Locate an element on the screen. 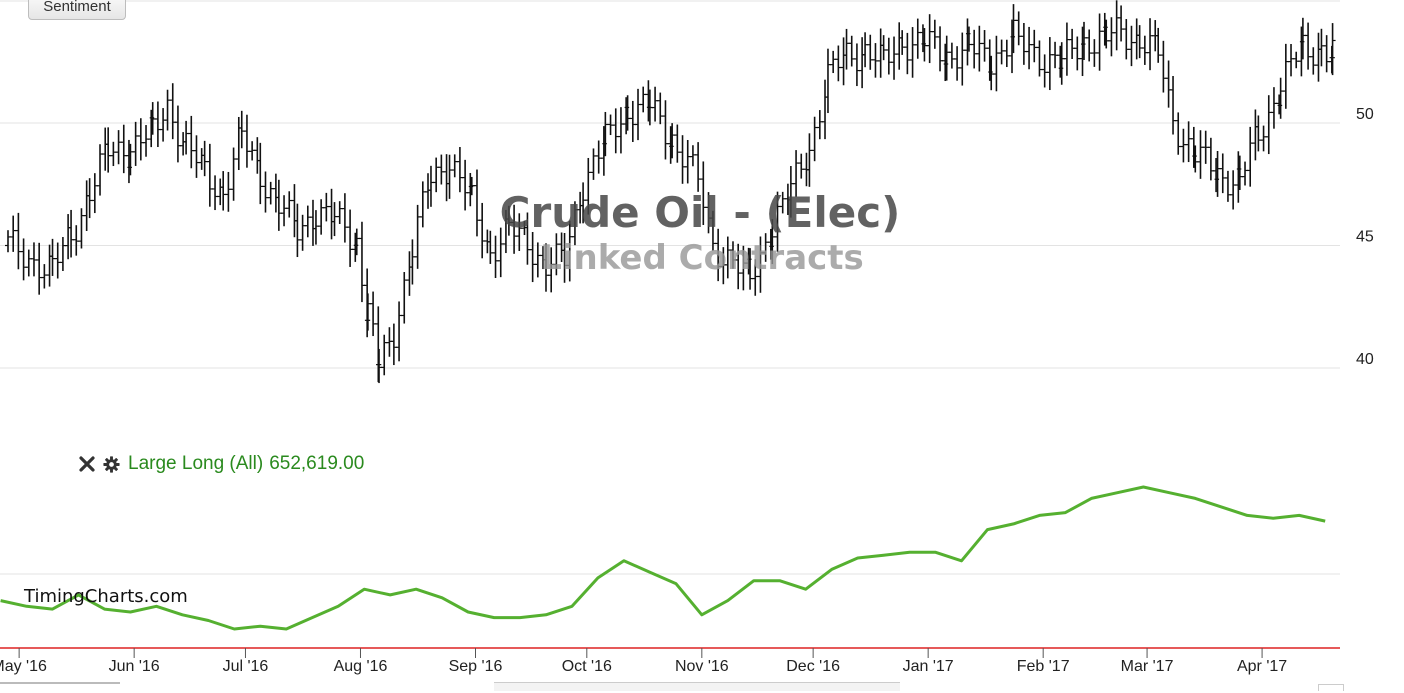  x-tick-label: Nov '16 is located at coordinates (702, 666).